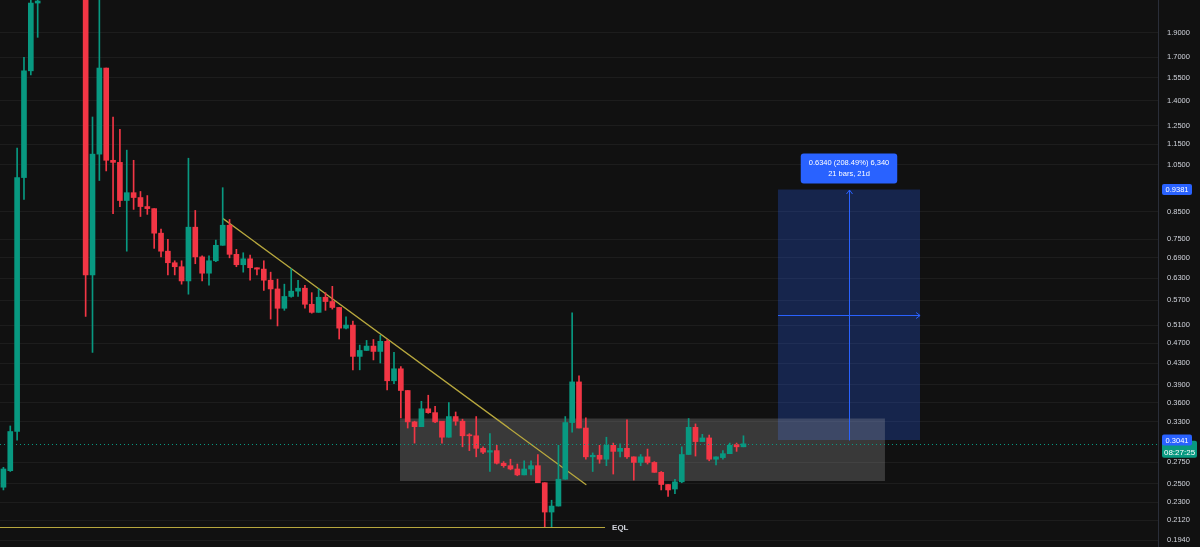 Image resolution: width=1200 pixels, height=547 pixels. What do you see at coordinates (620, 527) in the screenshot?
I see `ref-line-label: EQL` at bounding box center [620, 527].